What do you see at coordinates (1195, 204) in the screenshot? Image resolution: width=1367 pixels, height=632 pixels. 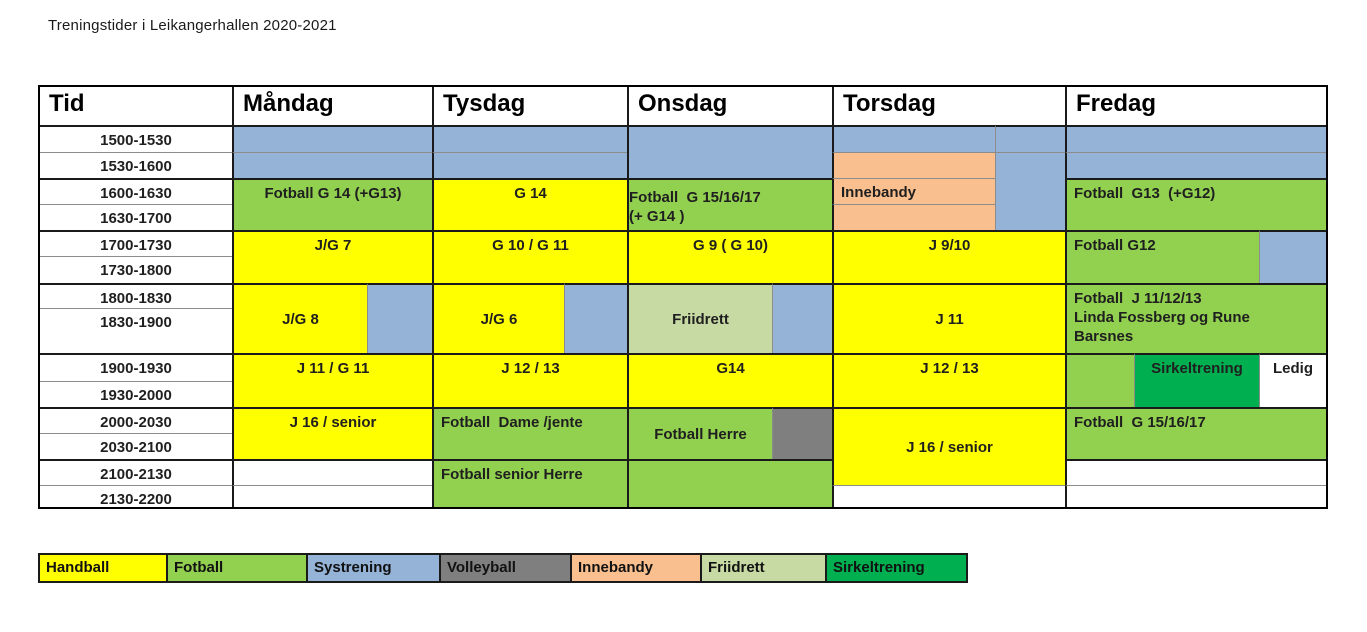 I see `cell-fre-1600-fotball-g13: Fotball G13 (+G12)` at bounding box center [1195, 204].